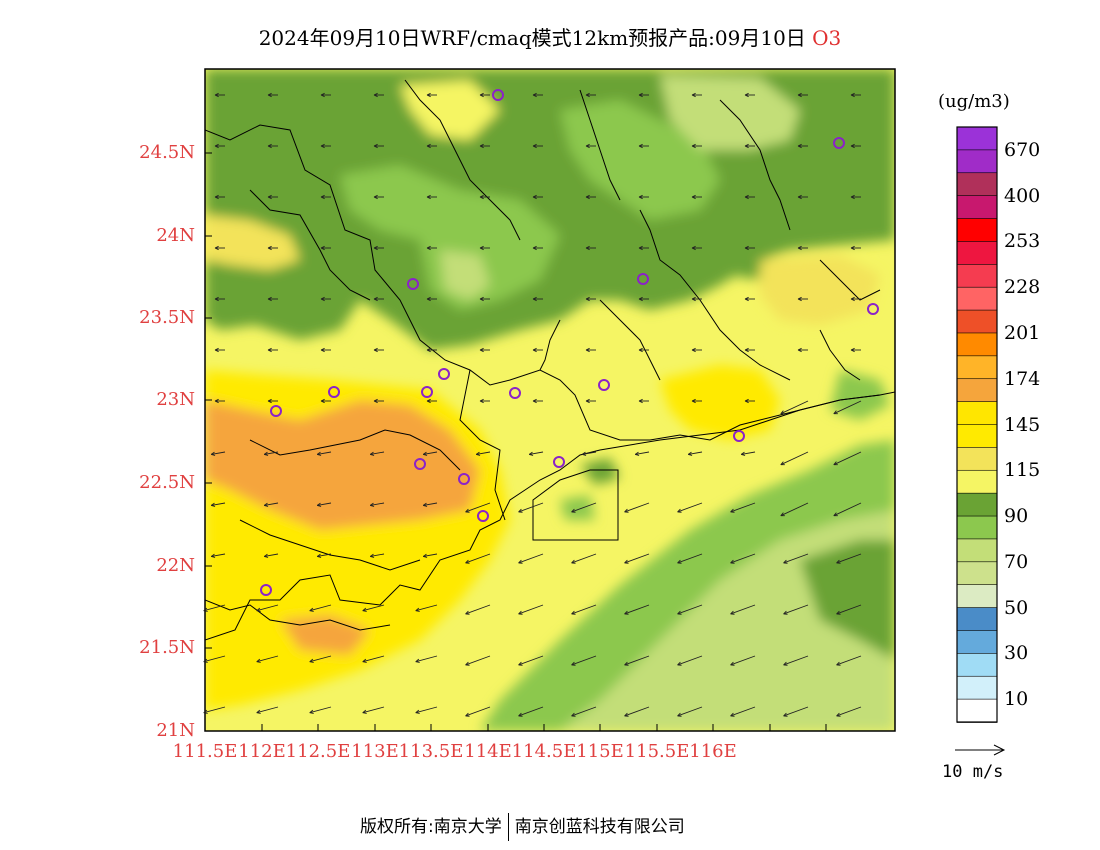 This screenshot has width=1100, height=850. Describe the element at coordinates (599, 827) in the screenshot. I see `copyright-right: 南京创蓝科技有限公司` at that location.